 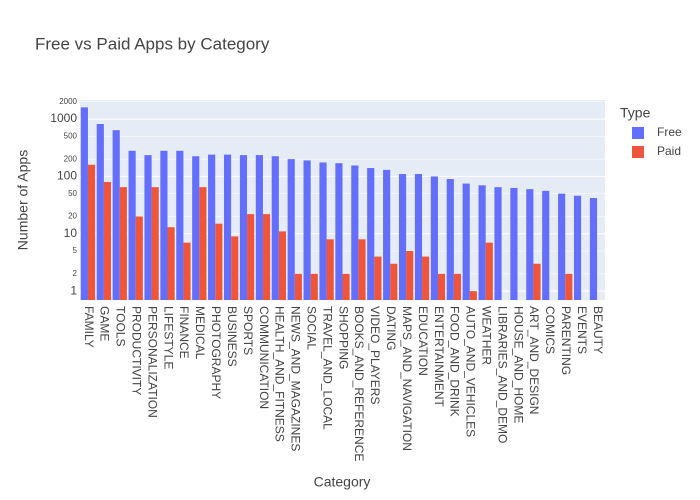 What do you see at coordinates (669, 151) in the screenshot?
I see `legend-label: Paid` at bounding box center [669, 151].